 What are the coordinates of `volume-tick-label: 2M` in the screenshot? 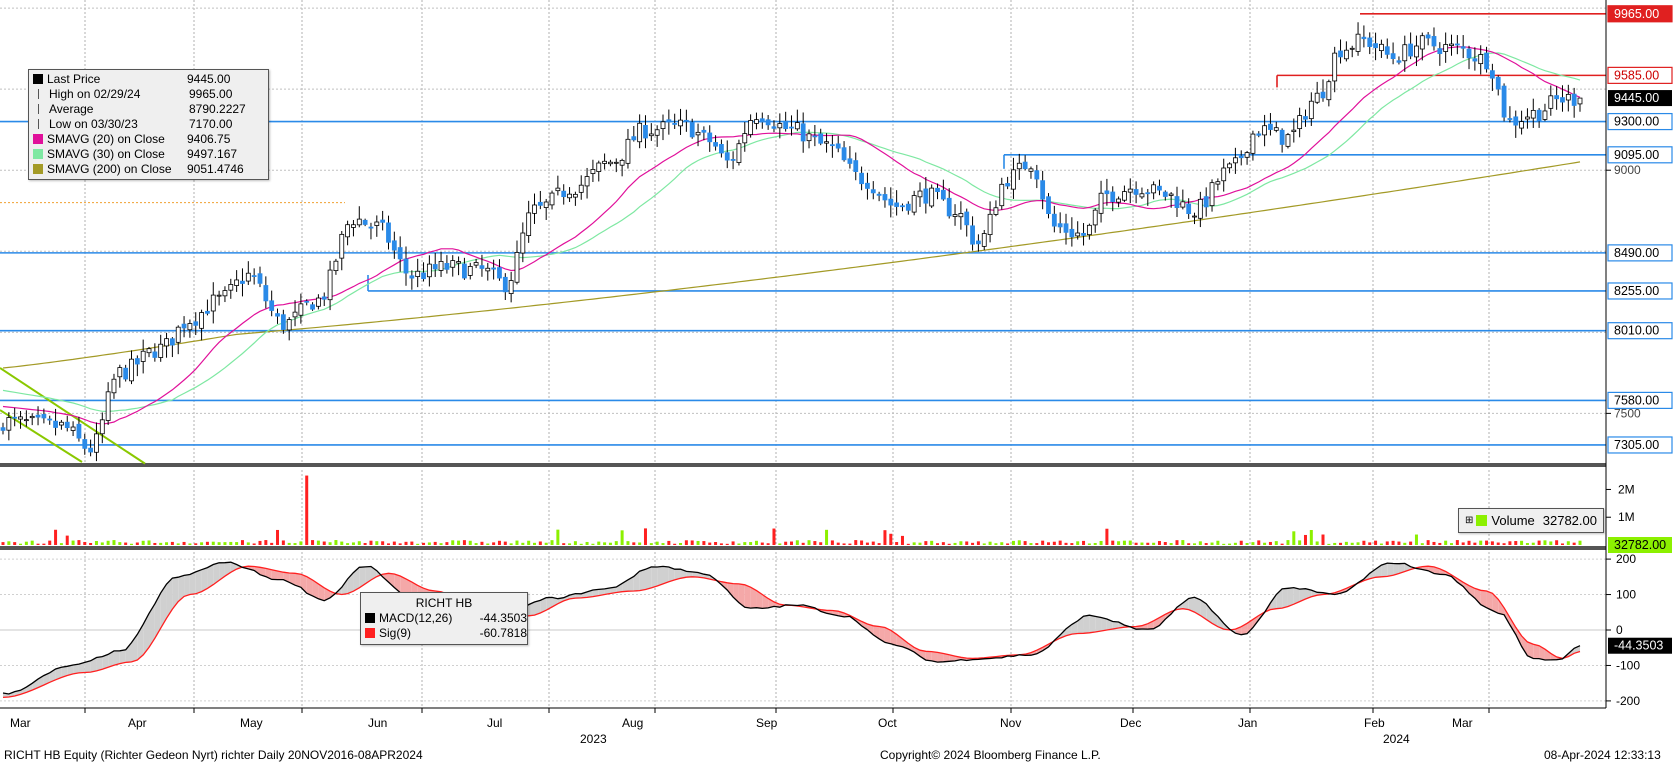 It's located at (1626, 489).